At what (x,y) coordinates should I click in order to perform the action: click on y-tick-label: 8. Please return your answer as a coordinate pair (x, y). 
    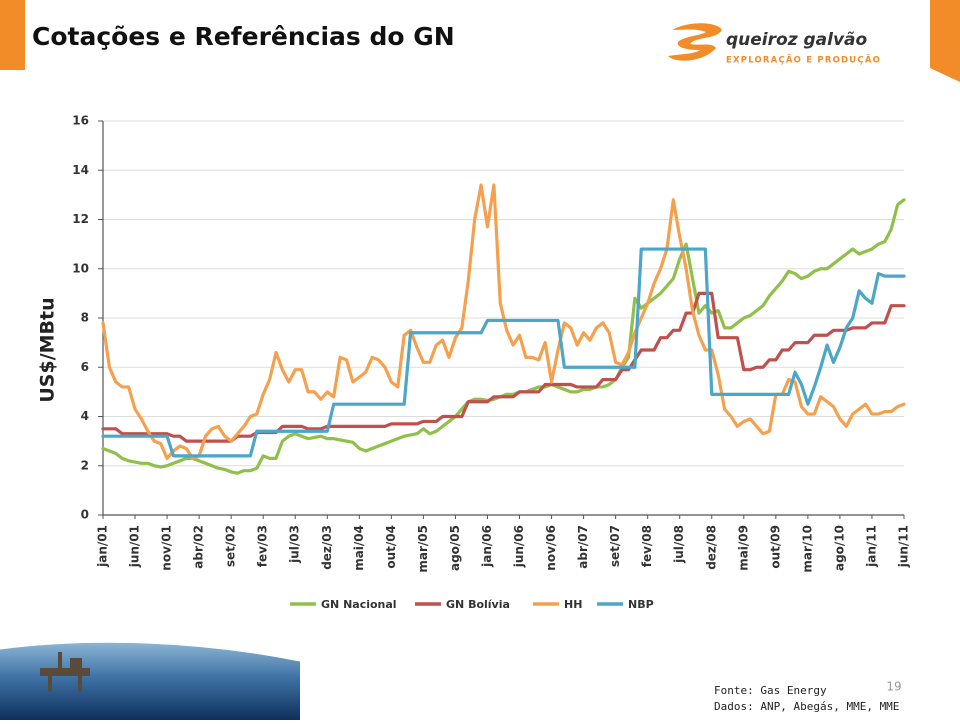
    Looking at the image, I should click on (85, 318).